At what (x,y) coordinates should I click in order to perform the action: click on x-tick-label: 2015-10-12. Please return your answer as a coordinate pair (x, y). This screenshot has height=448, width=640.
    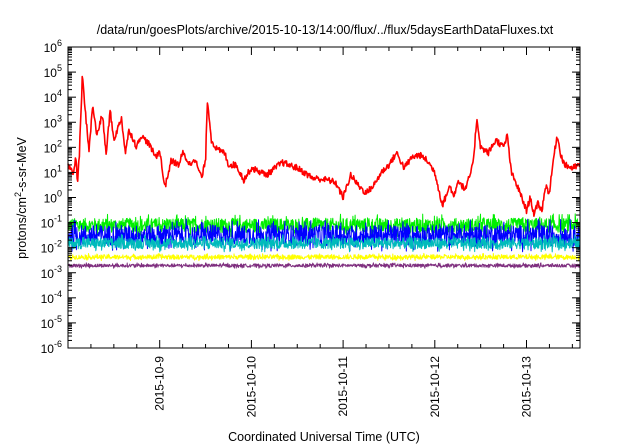
    Looking at the image, I should click on (435, 387).